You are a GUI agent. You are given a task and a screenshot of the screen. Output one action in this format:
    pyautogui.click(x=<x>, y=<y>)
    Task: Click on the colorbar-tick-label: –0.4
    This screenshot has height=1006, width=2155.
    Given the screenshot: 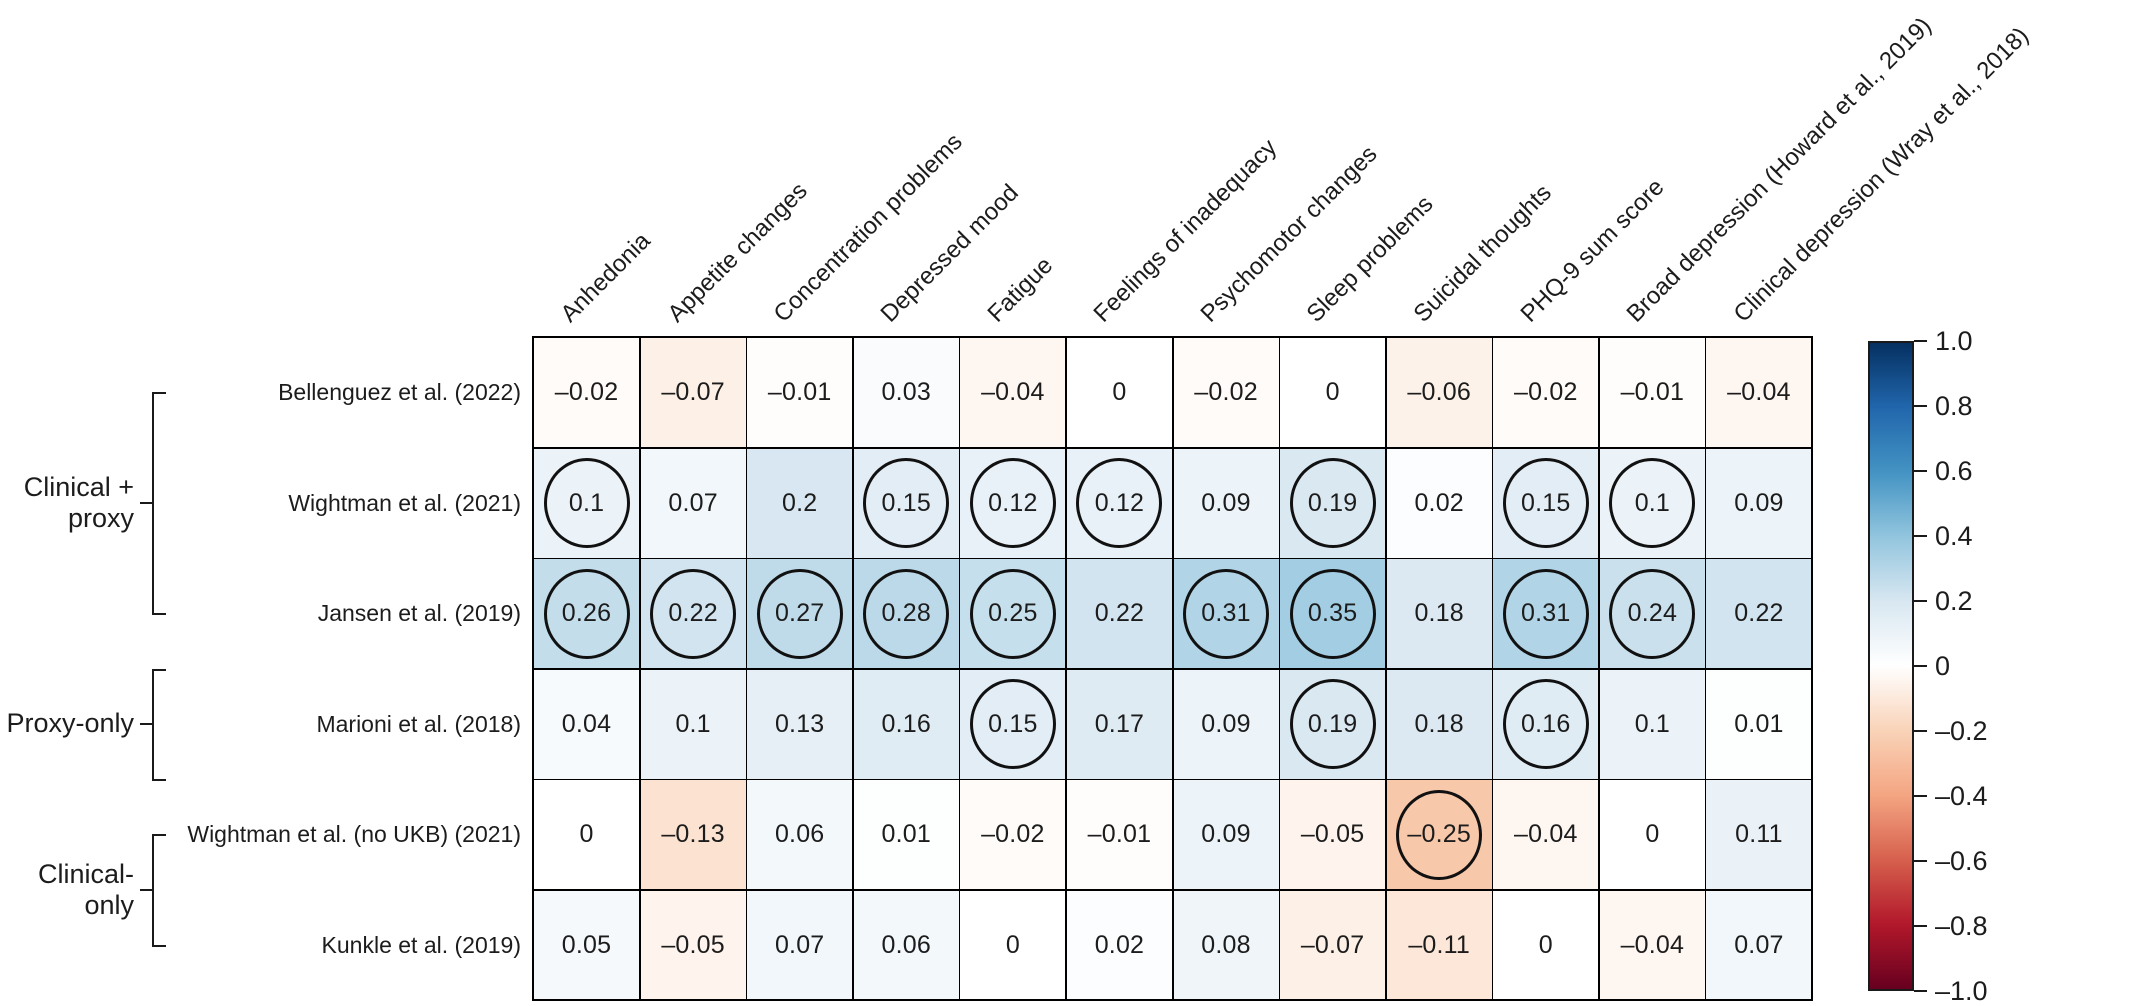 What is the action you would take?
    pyautogui.click(x=1961, y=796)
    